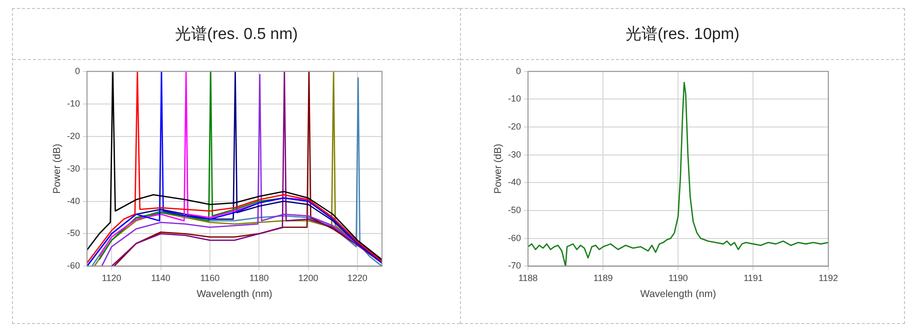 This screenshot has height=332, width=909. I want to click on y-tick-label: -70, so click(515, 265).